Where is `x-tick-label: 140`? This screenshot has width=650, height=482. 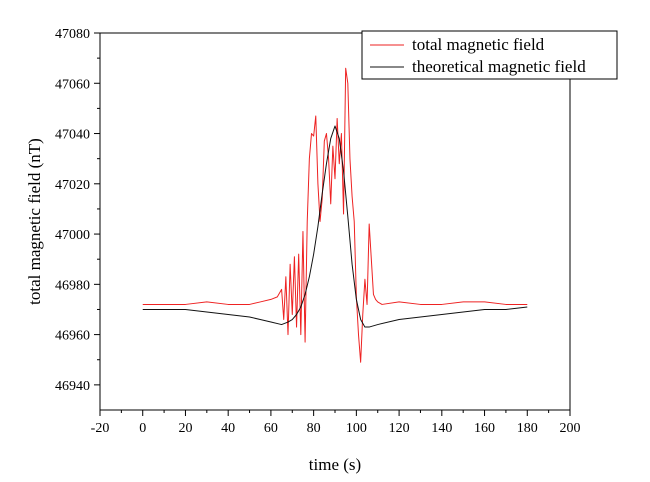
x-tick-label: 140 is located at coordinates (441, 428).